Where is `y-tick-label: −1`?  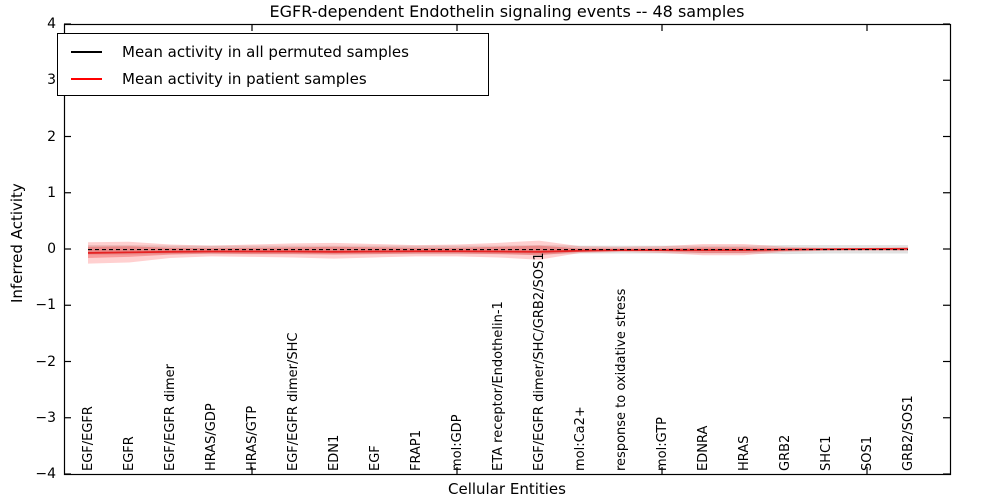 y-tick-label: −1 is located at coordinates (45, 305).